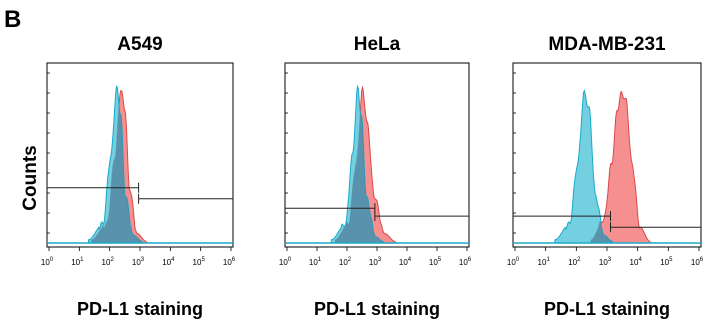  Describe the element at coordinates (607, 44) in the screenshot. I see `panel-title: MDA-MB-231` at that location.